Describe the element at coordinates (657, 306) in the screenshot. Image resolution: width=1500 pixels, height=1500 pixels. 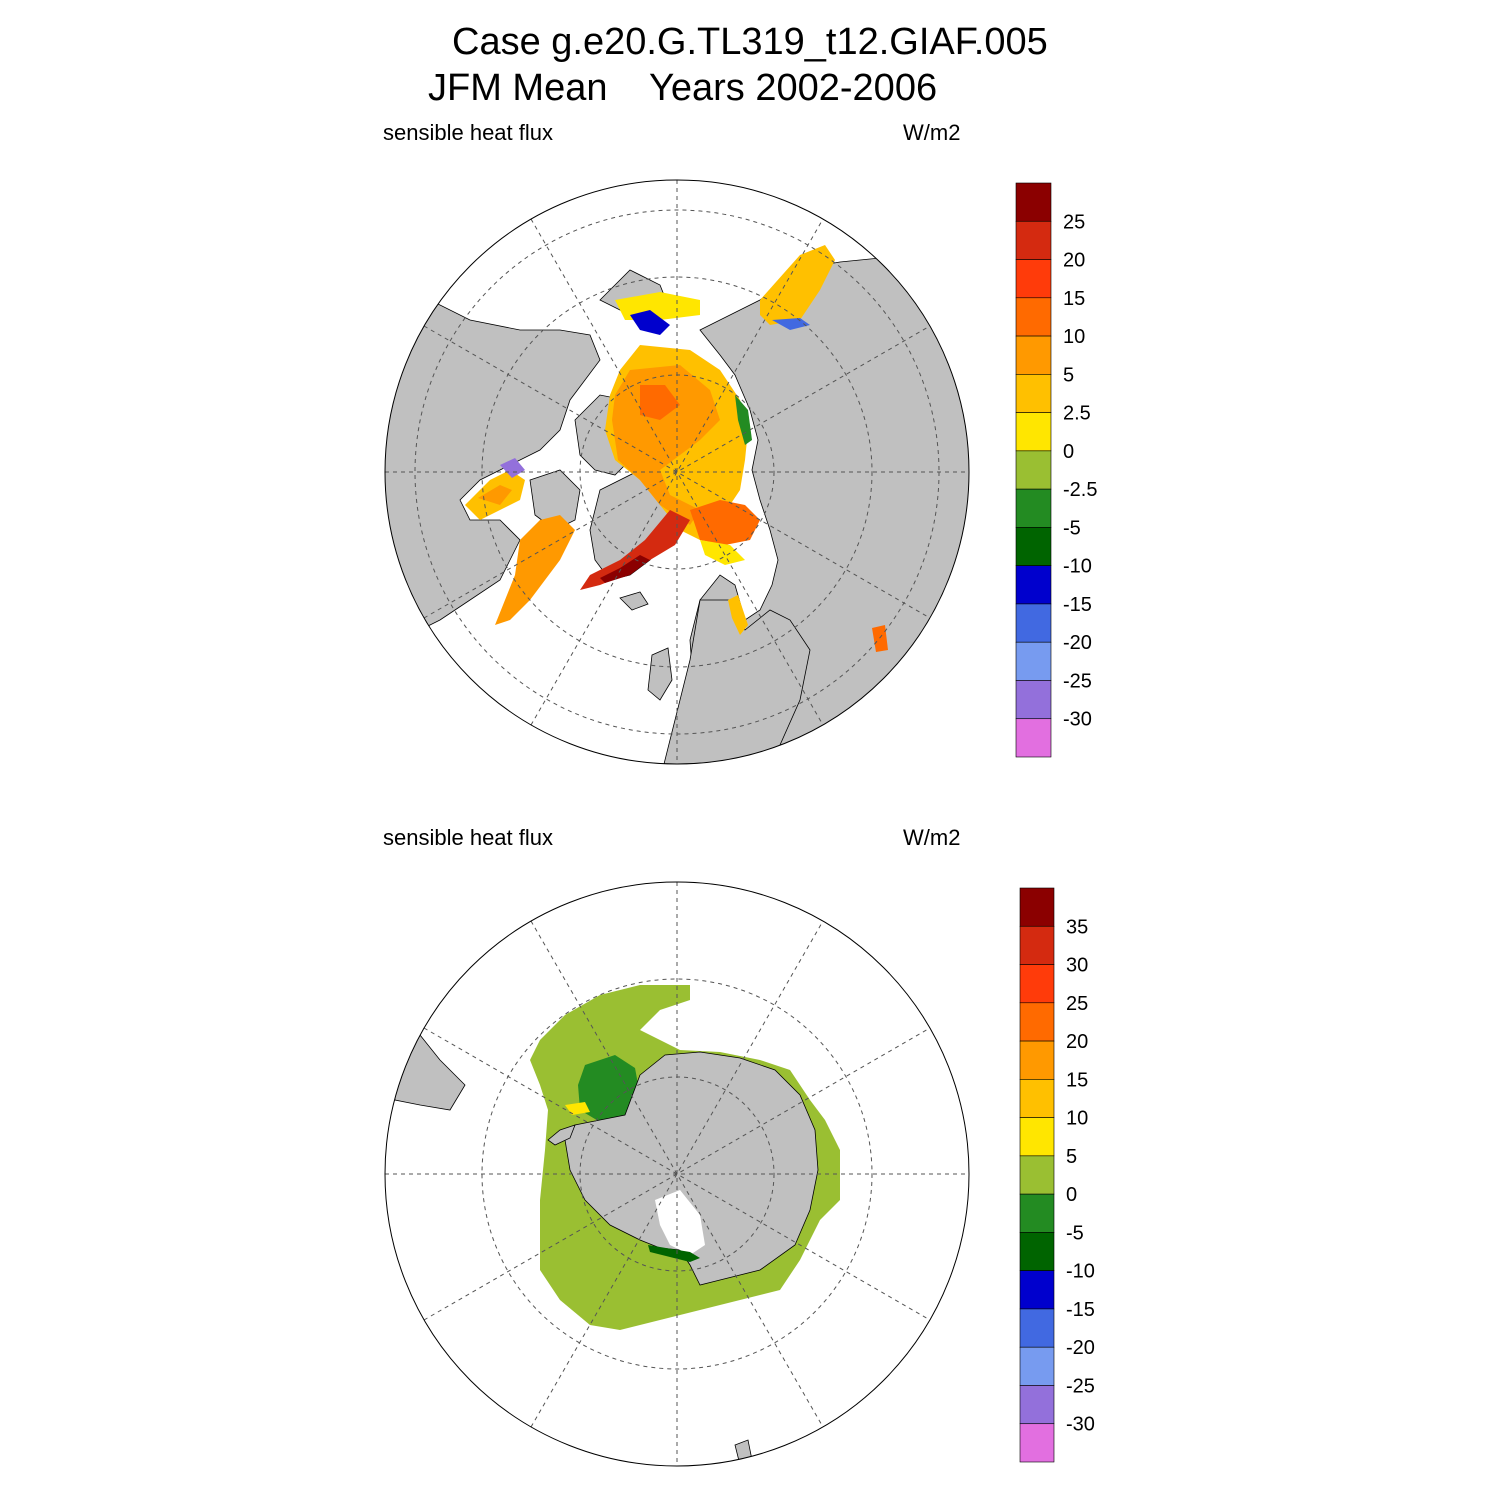
I see `north-flux-chukchi-top` at that location.